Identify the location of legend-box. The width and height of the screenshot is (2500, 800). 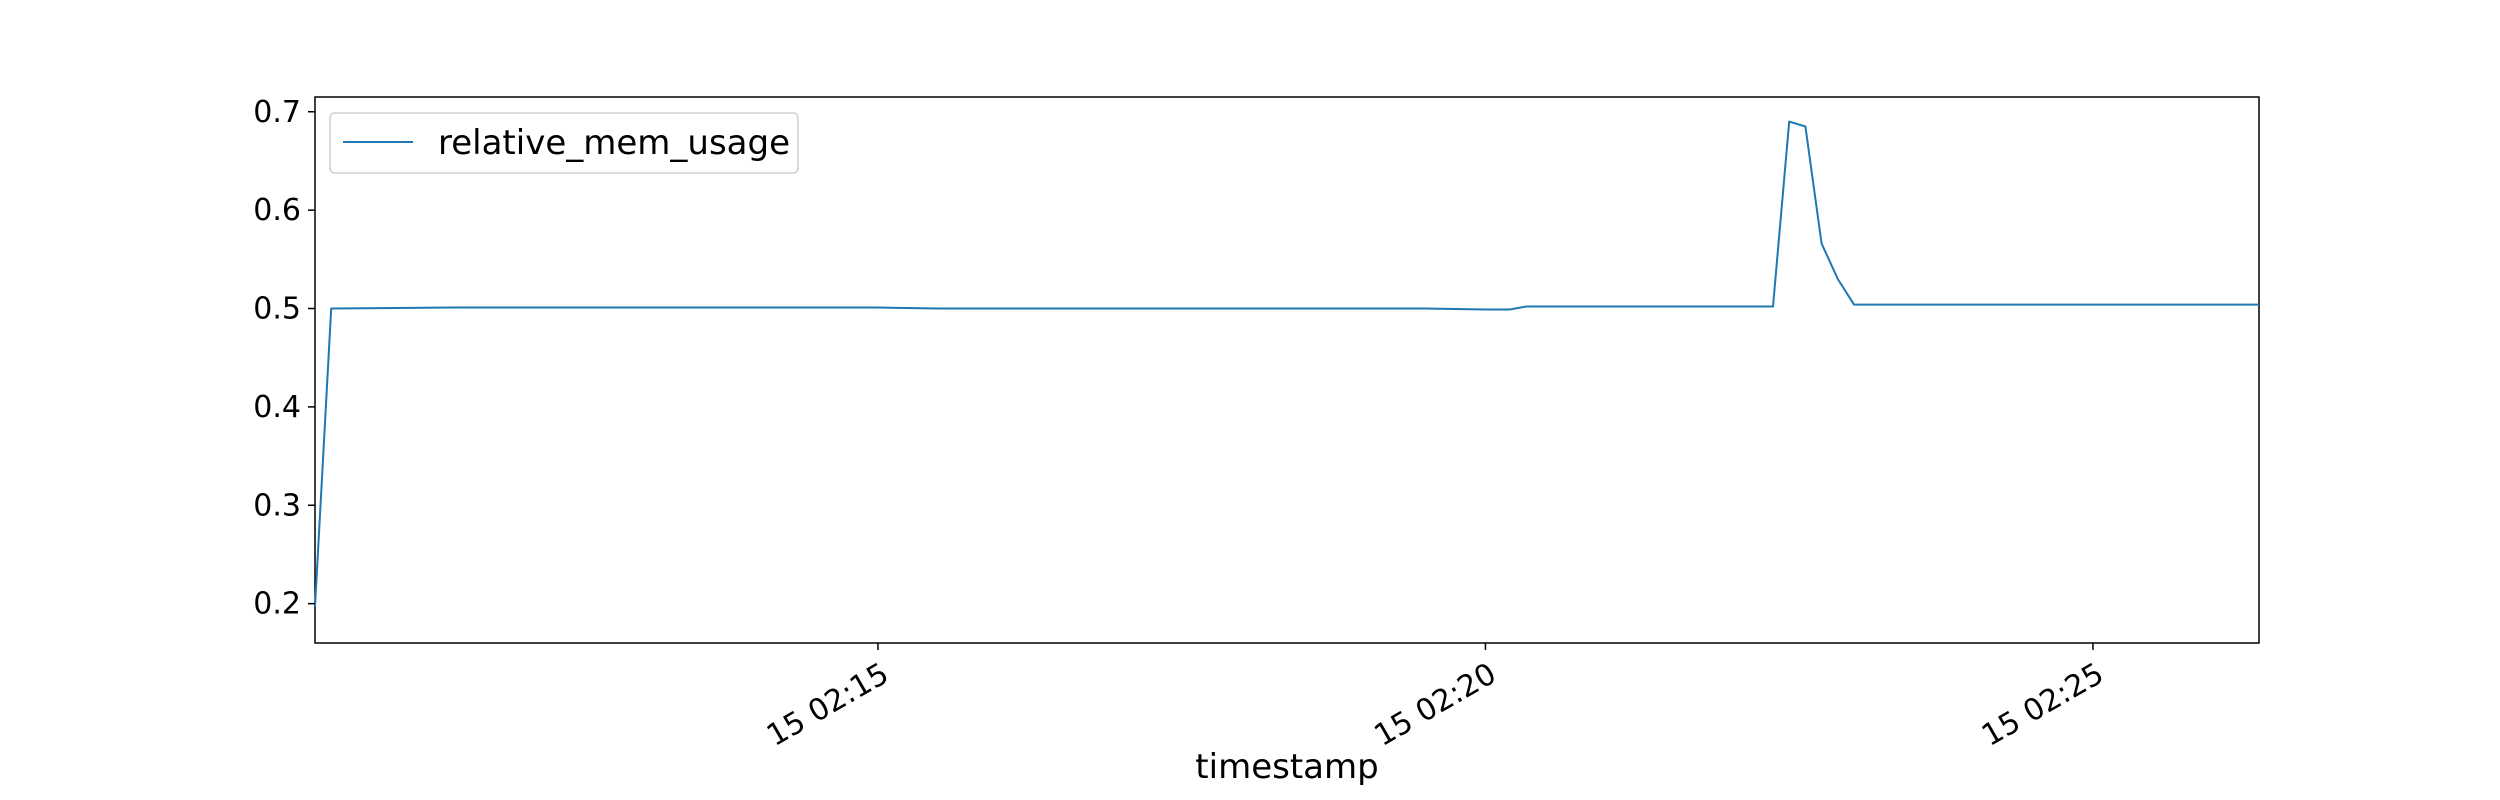
(564, 143).